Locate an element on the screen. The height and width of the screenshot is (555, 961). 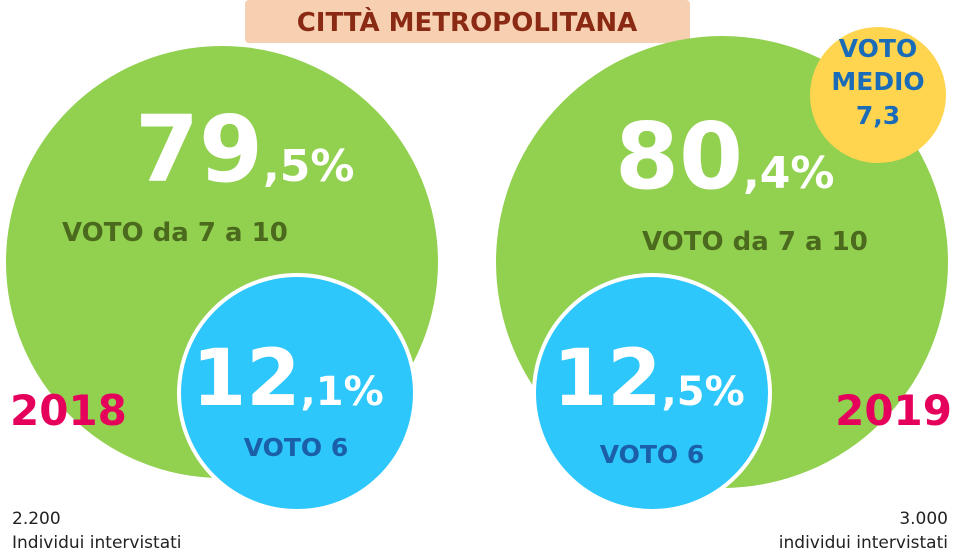
high-fraction: ,5% is located at coordinates (308, 166).